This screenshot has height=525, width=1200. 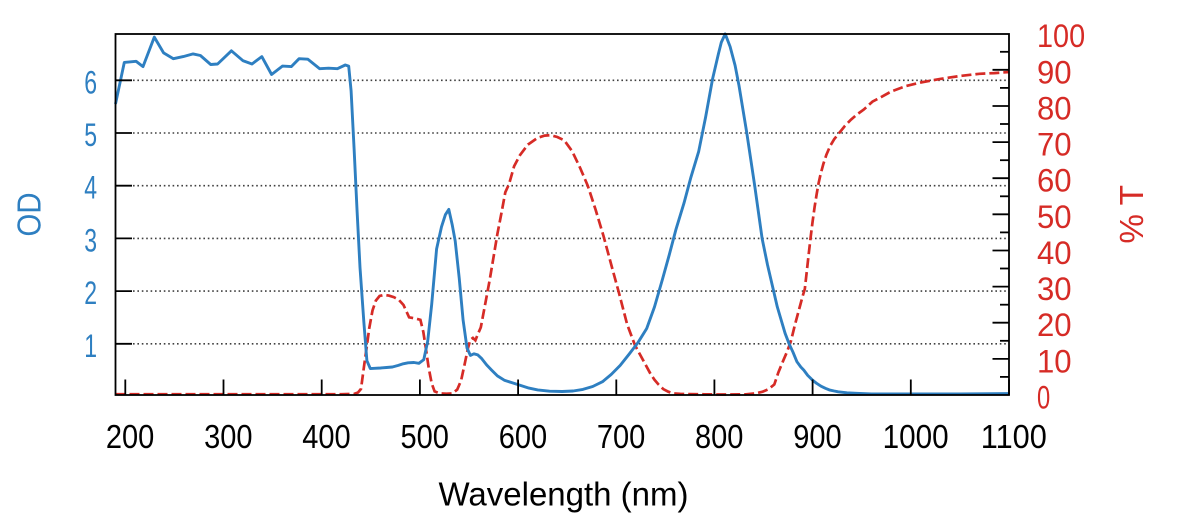 I want to click on svg-text: 1000, so click(x=916, y=436).